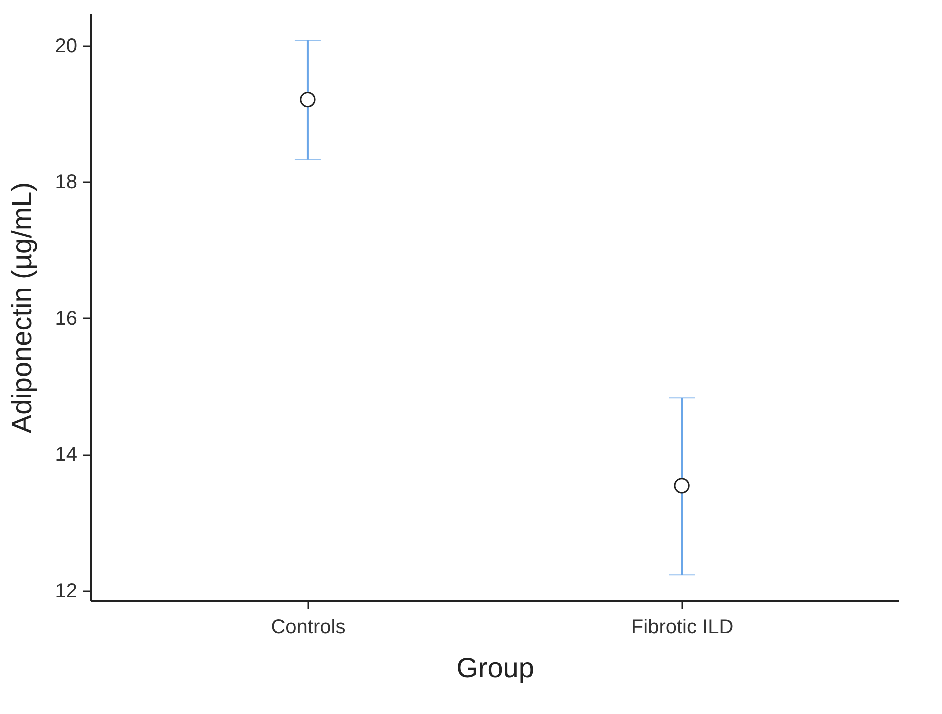 The width and height of the screenshot is (942, 714). Describe the element at coordinates (66, 183) in the screenshot. I see `y-tick-label: 18` at that location.